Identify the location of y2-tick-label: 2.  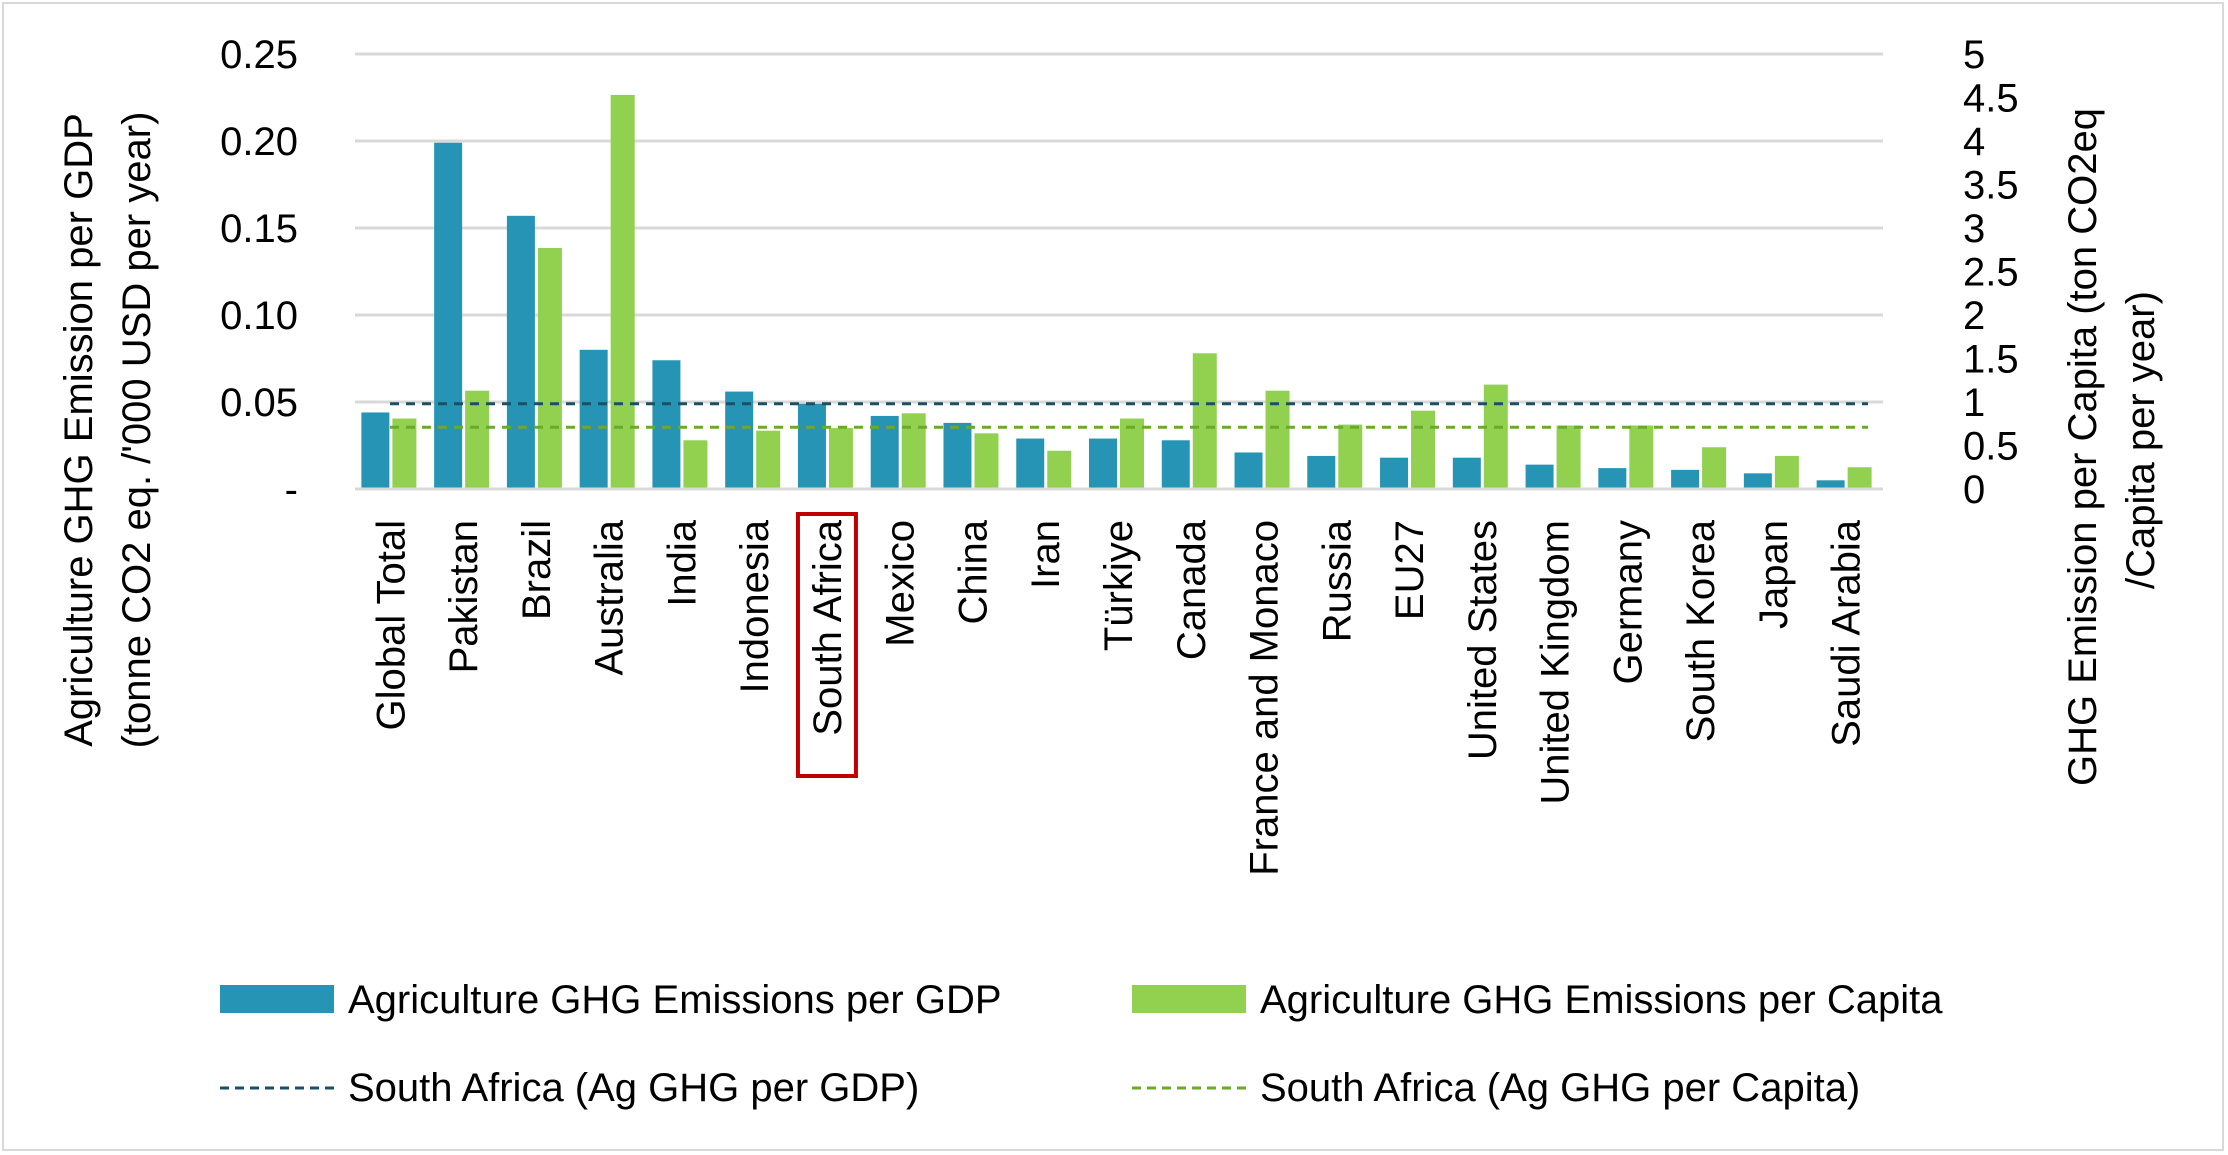
(1974, 316).